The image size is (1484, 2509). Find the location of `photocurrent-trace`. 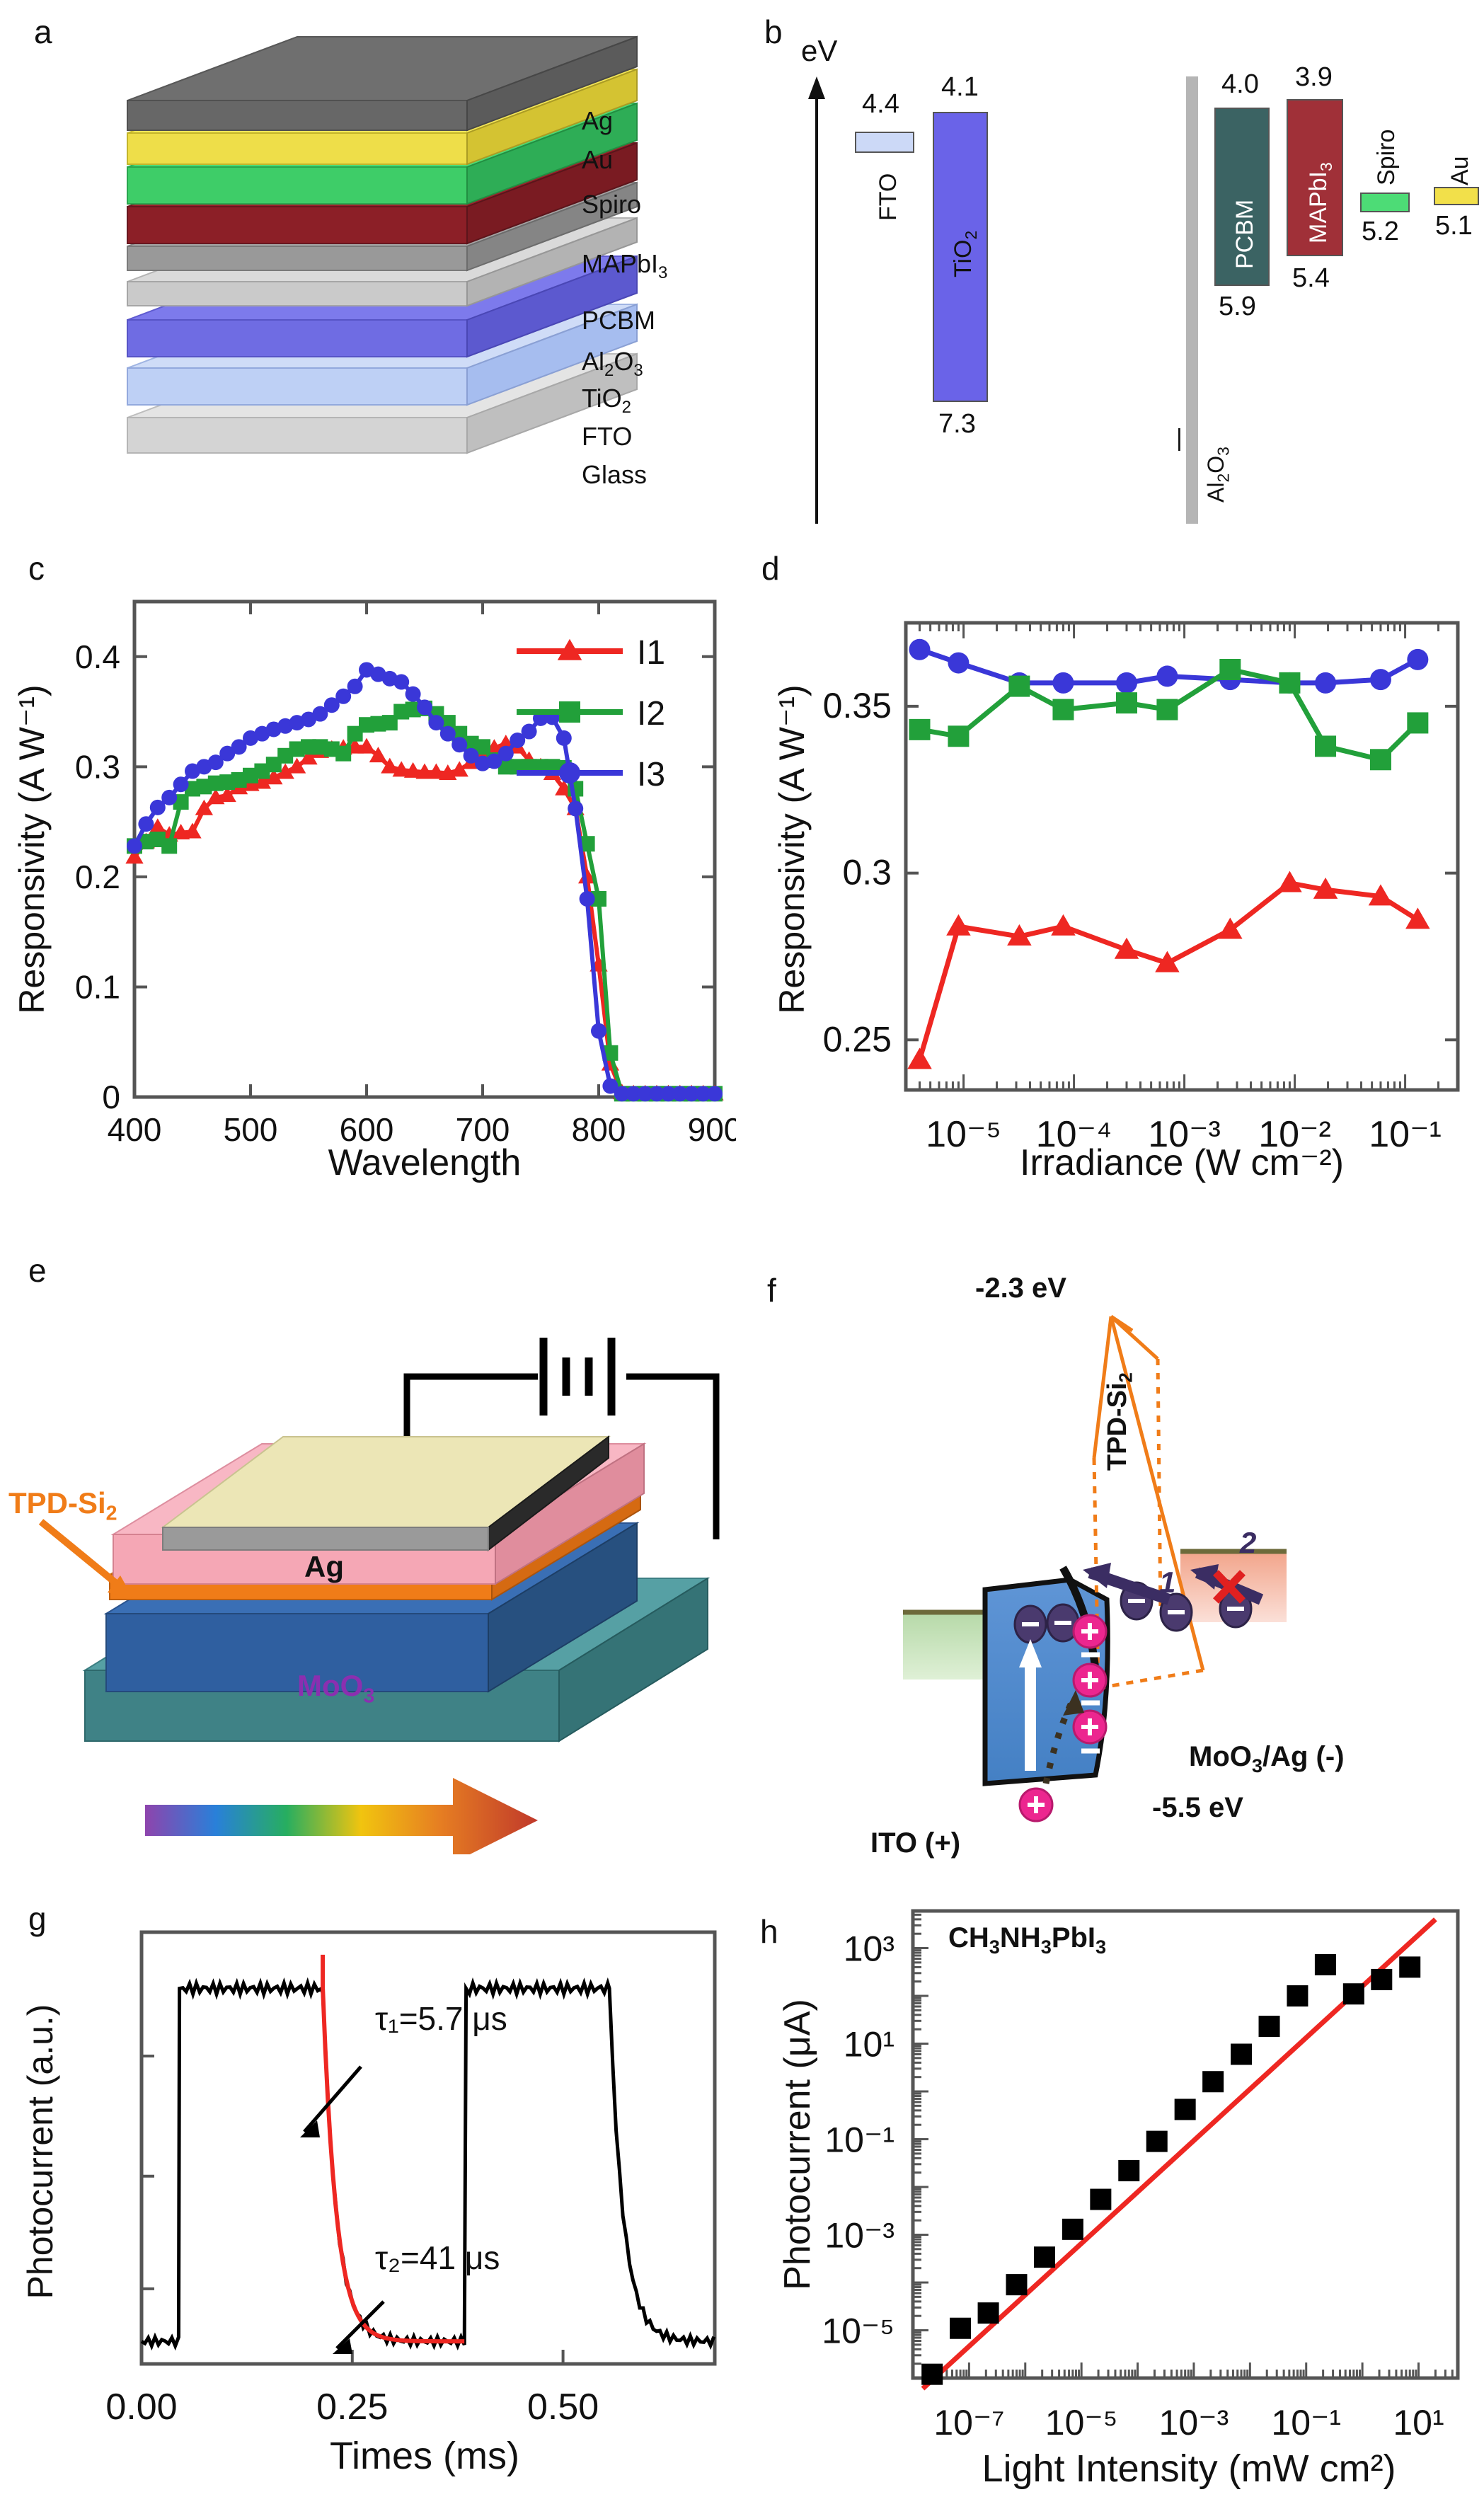

photocurrent-trace is located at coordinates (428, 2164).